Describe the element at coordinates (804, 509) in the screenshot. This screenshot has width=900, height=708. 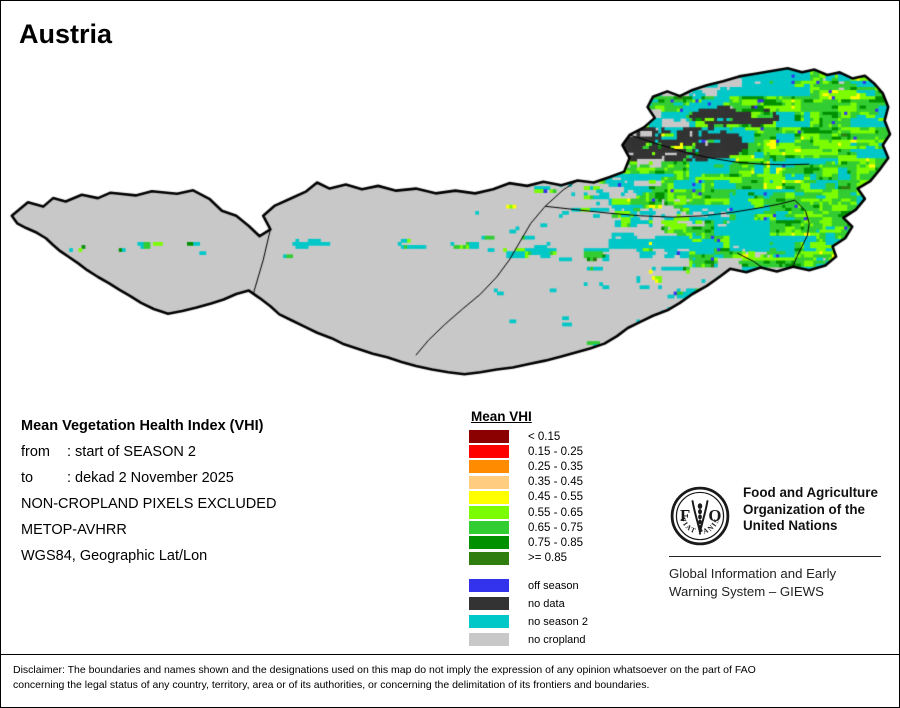
I see `fao-org-line-2: Organization of the` at that location.